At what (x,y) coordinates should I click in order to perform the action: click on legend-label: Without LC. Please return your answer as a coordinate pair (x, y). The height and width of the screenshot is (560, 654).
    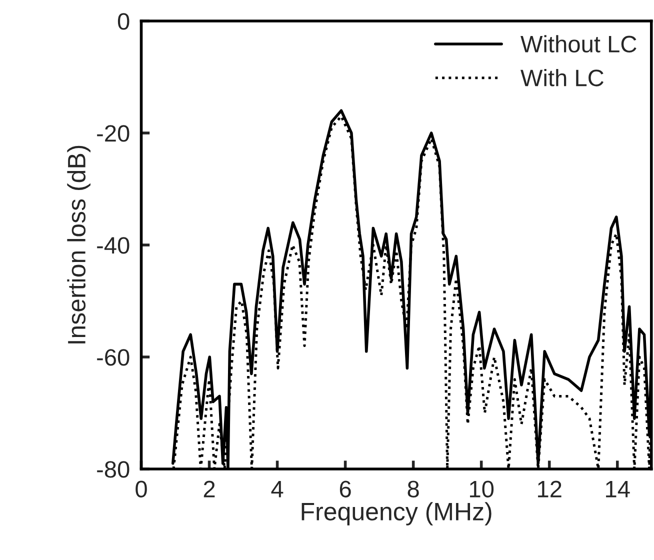
    Looking at the image, I should click on (578, 44).